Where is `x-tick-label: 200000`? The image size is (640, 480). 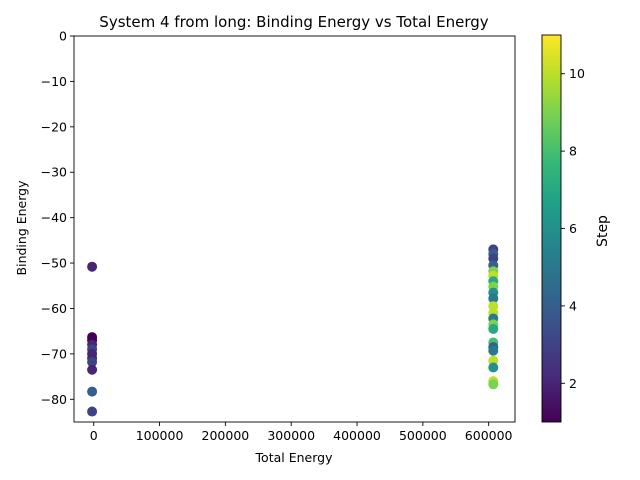
x-tick-label: 200000 is located at coordinates (226, 435).